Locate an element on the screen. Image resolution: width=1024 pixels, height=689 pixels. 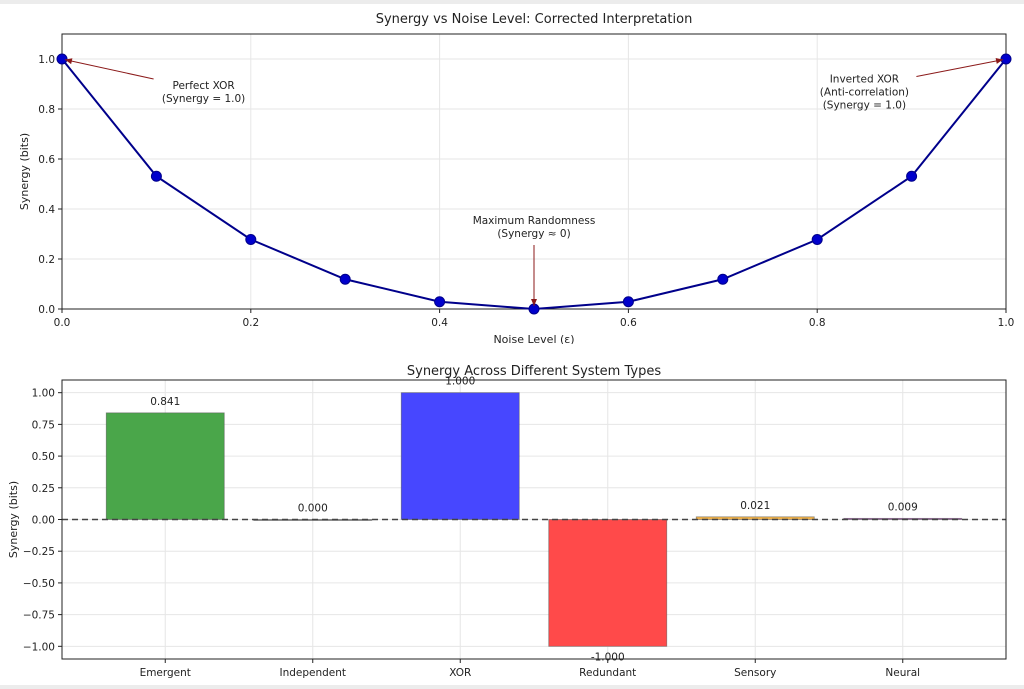
bar-value-label: 0.021 is located at coordinates (755, 506).